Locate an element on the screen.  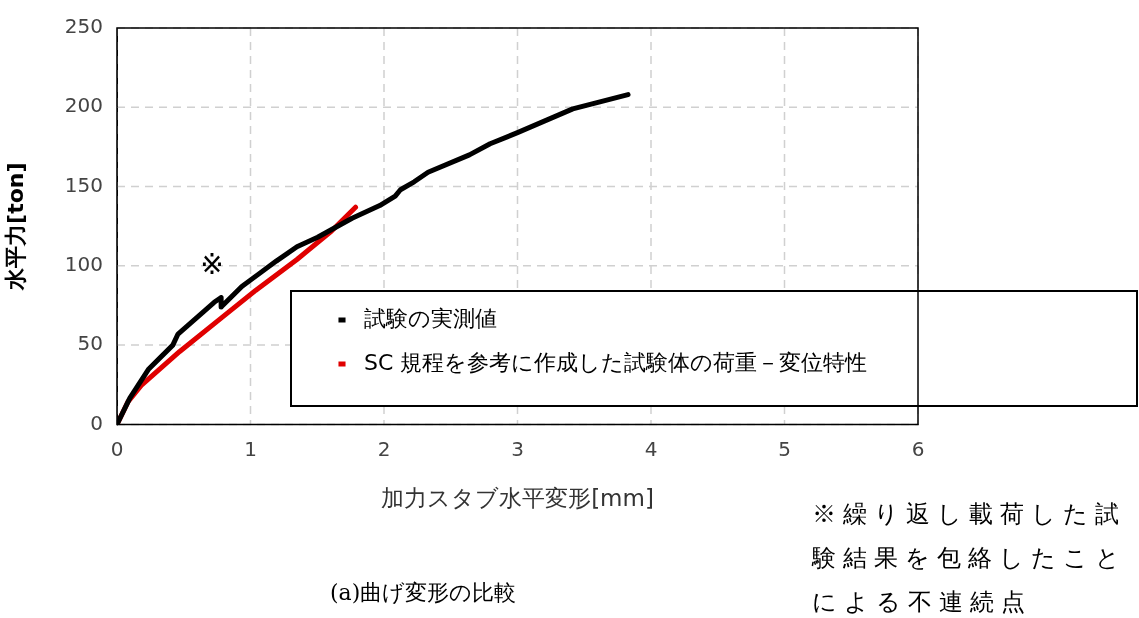
y-tick-label: 0 is located at coordinates (96, 422).